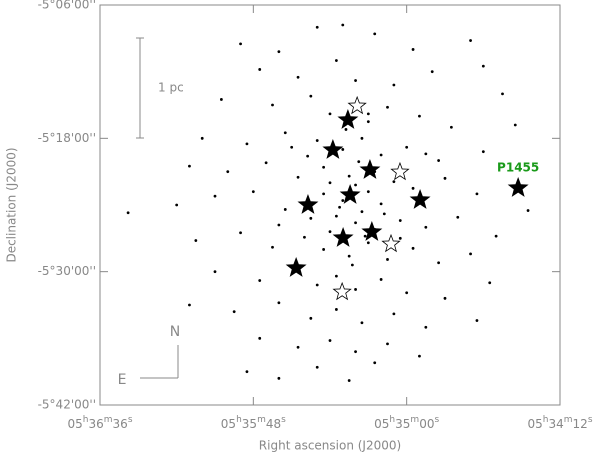 The width and height of the screenshot is (600, 456). I want to click on x-axis-title: Right ascension (J2000), so click(330, 446).